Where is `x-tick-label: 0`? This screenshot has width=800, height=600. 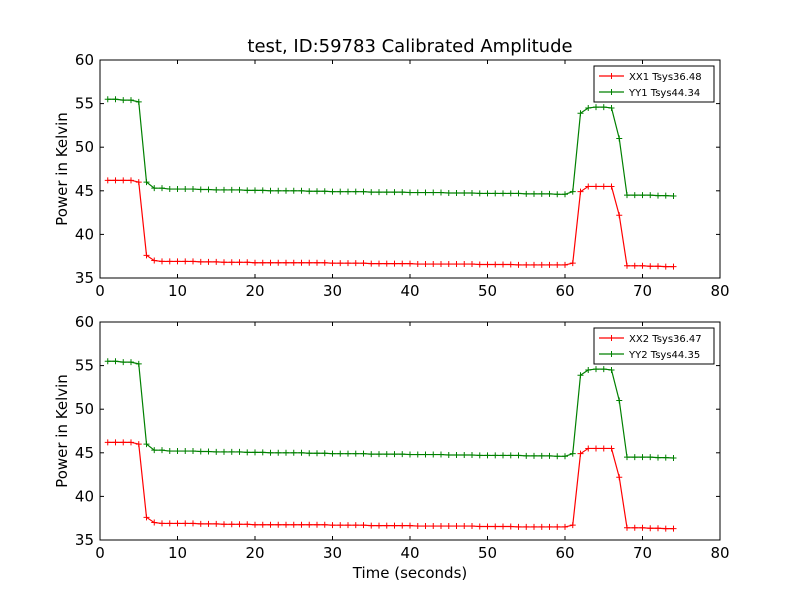 x-tick-label: 0 is located at coordinates (100, 553).